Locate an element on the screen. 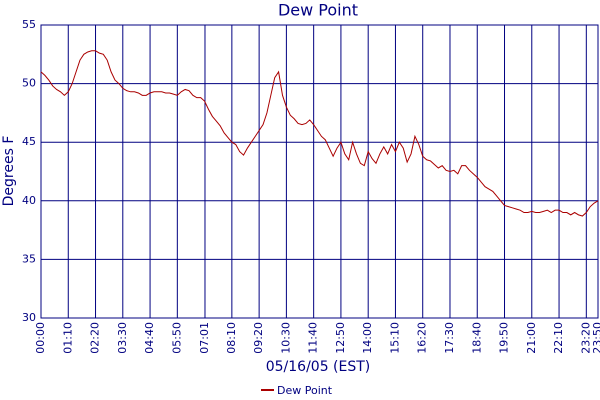 This screenshot has width=600, height=400. x-tick-label: 18:40 is located at coordinates (476, 338).